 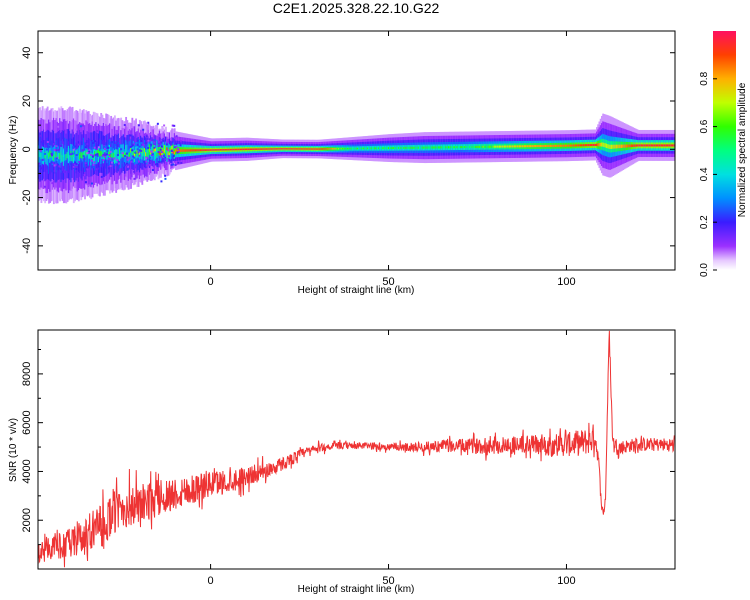 I want to click on y-tick-label: 4000, so click(x=27, y=471).